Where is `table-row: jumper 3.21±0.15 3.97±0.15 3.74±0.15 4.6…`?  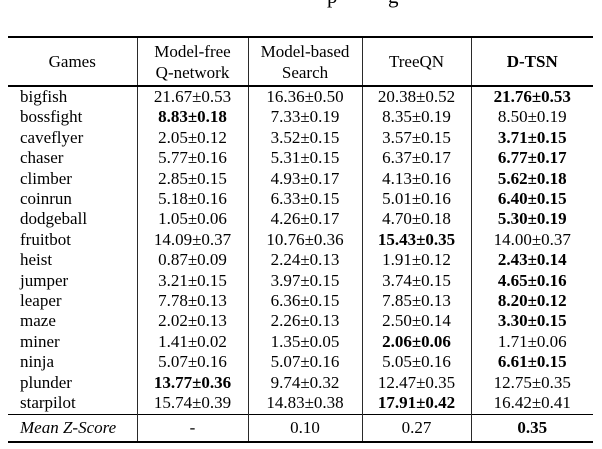
table-row: jumper 3.21±0.15 3.97±0.15 3.74±0.15 4.6… is located at coordinates (300, 281).